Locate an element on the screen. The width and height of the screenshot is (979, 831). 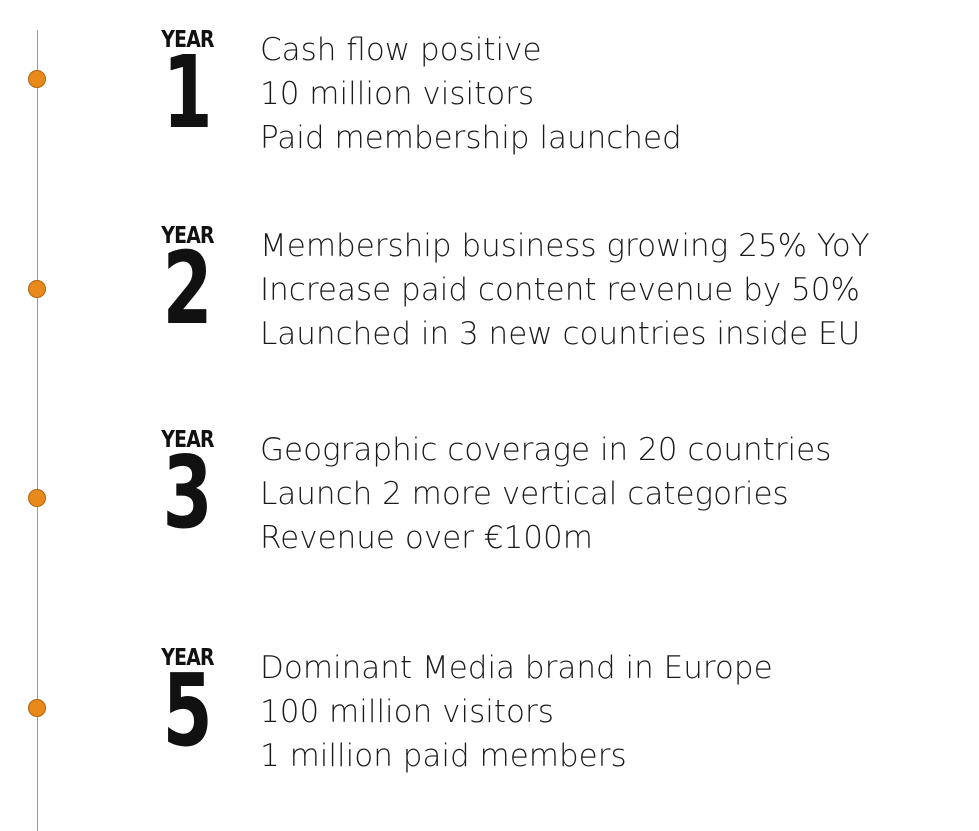
milestone-item: Cash flow positive is located at coordinates (401, 50).